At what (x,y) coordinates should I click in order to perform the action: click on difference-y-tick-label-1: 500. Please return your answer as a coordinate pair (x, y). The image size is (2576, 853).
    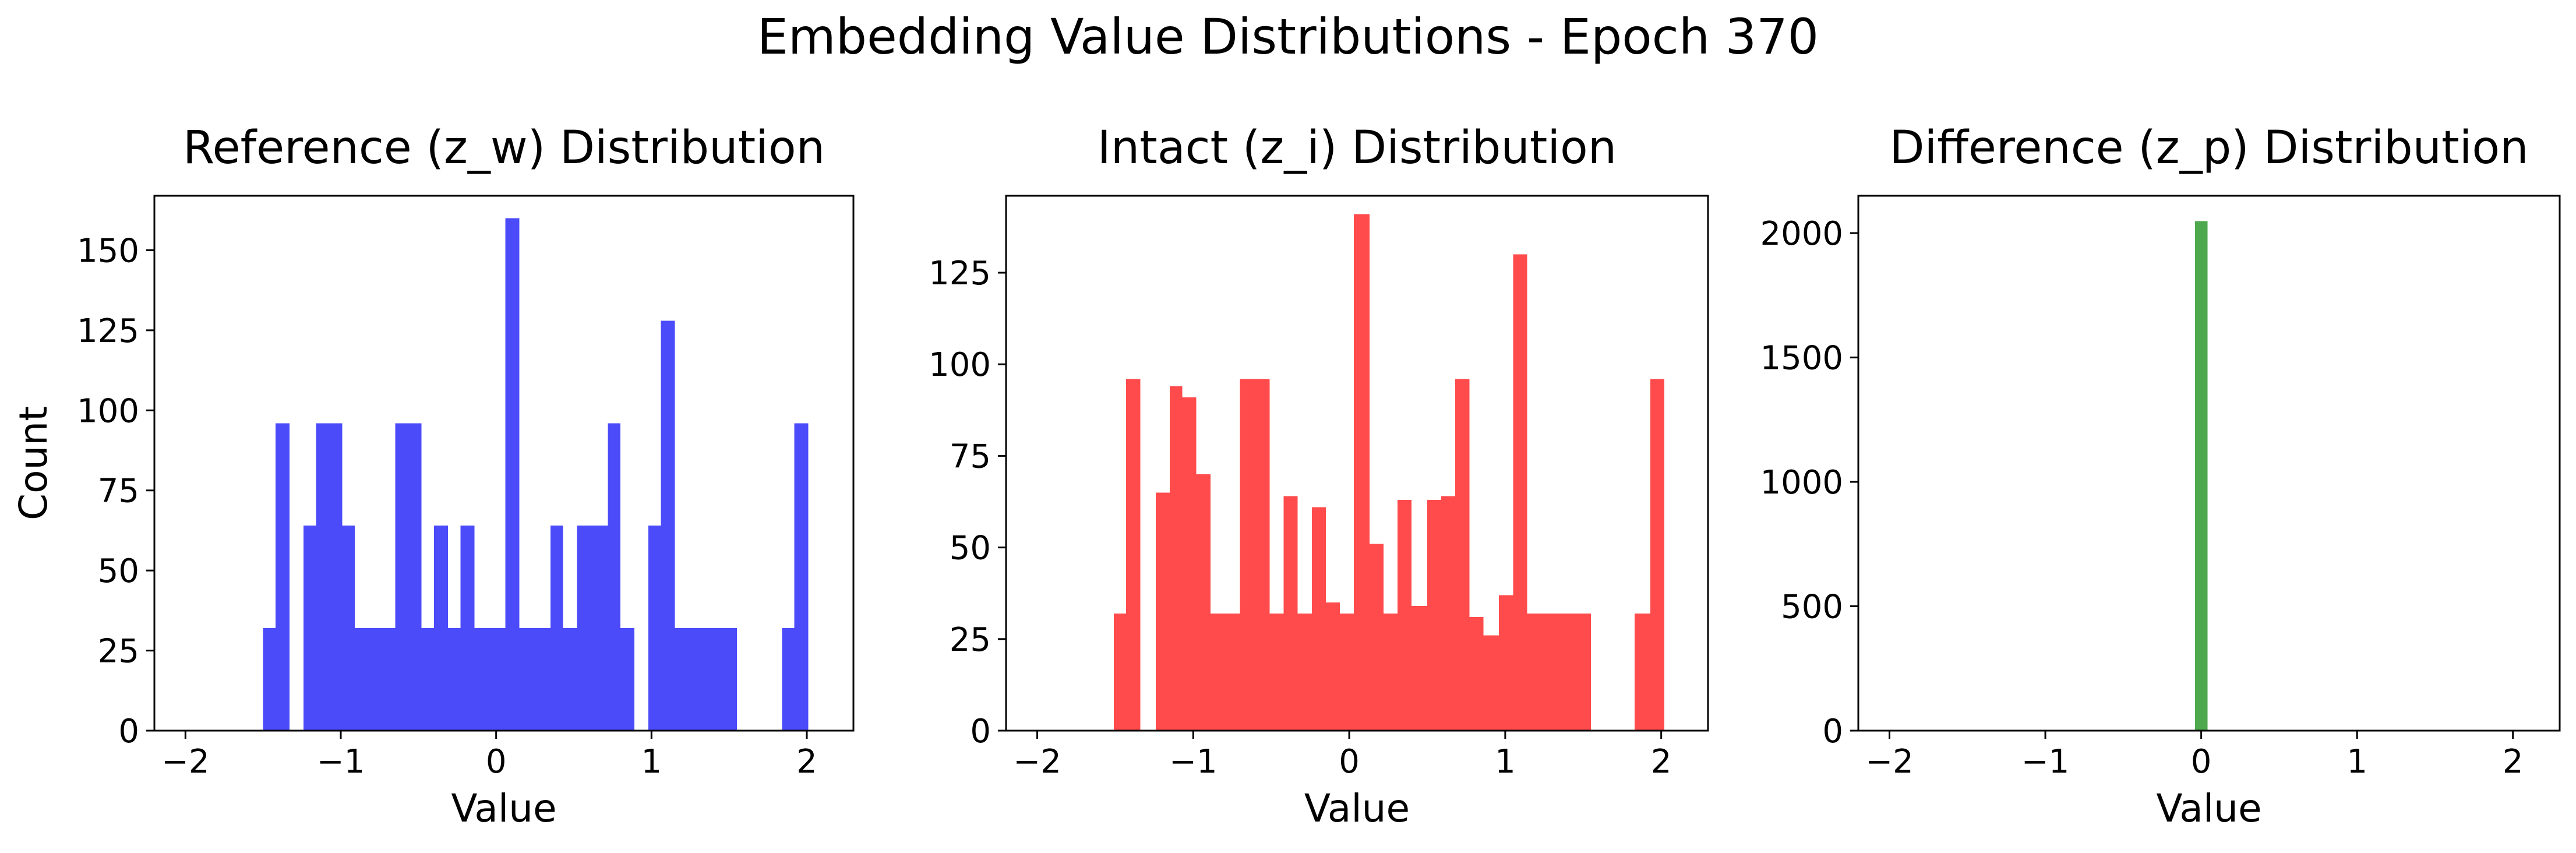
    Looking at the image, I should click on (1812, 607).